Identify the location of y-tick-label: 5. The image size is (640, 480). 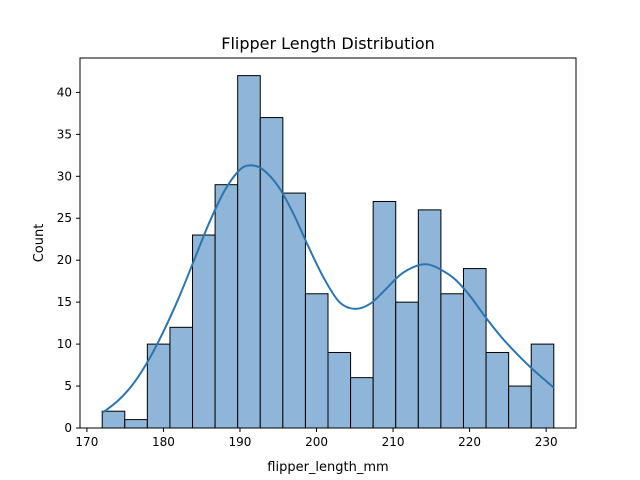
(68, 386).